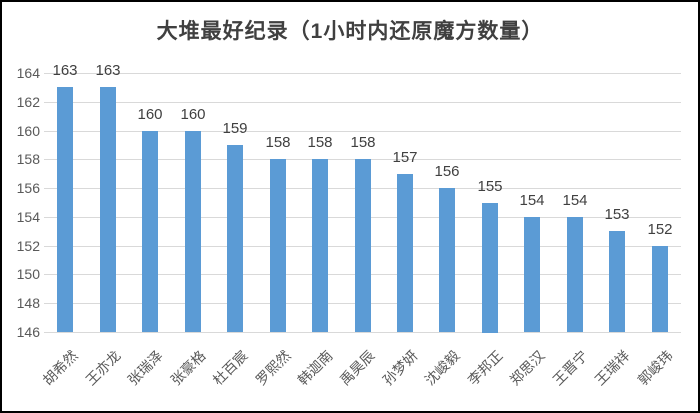  I want to click on bar-value-label: 152, so click(660, 229).